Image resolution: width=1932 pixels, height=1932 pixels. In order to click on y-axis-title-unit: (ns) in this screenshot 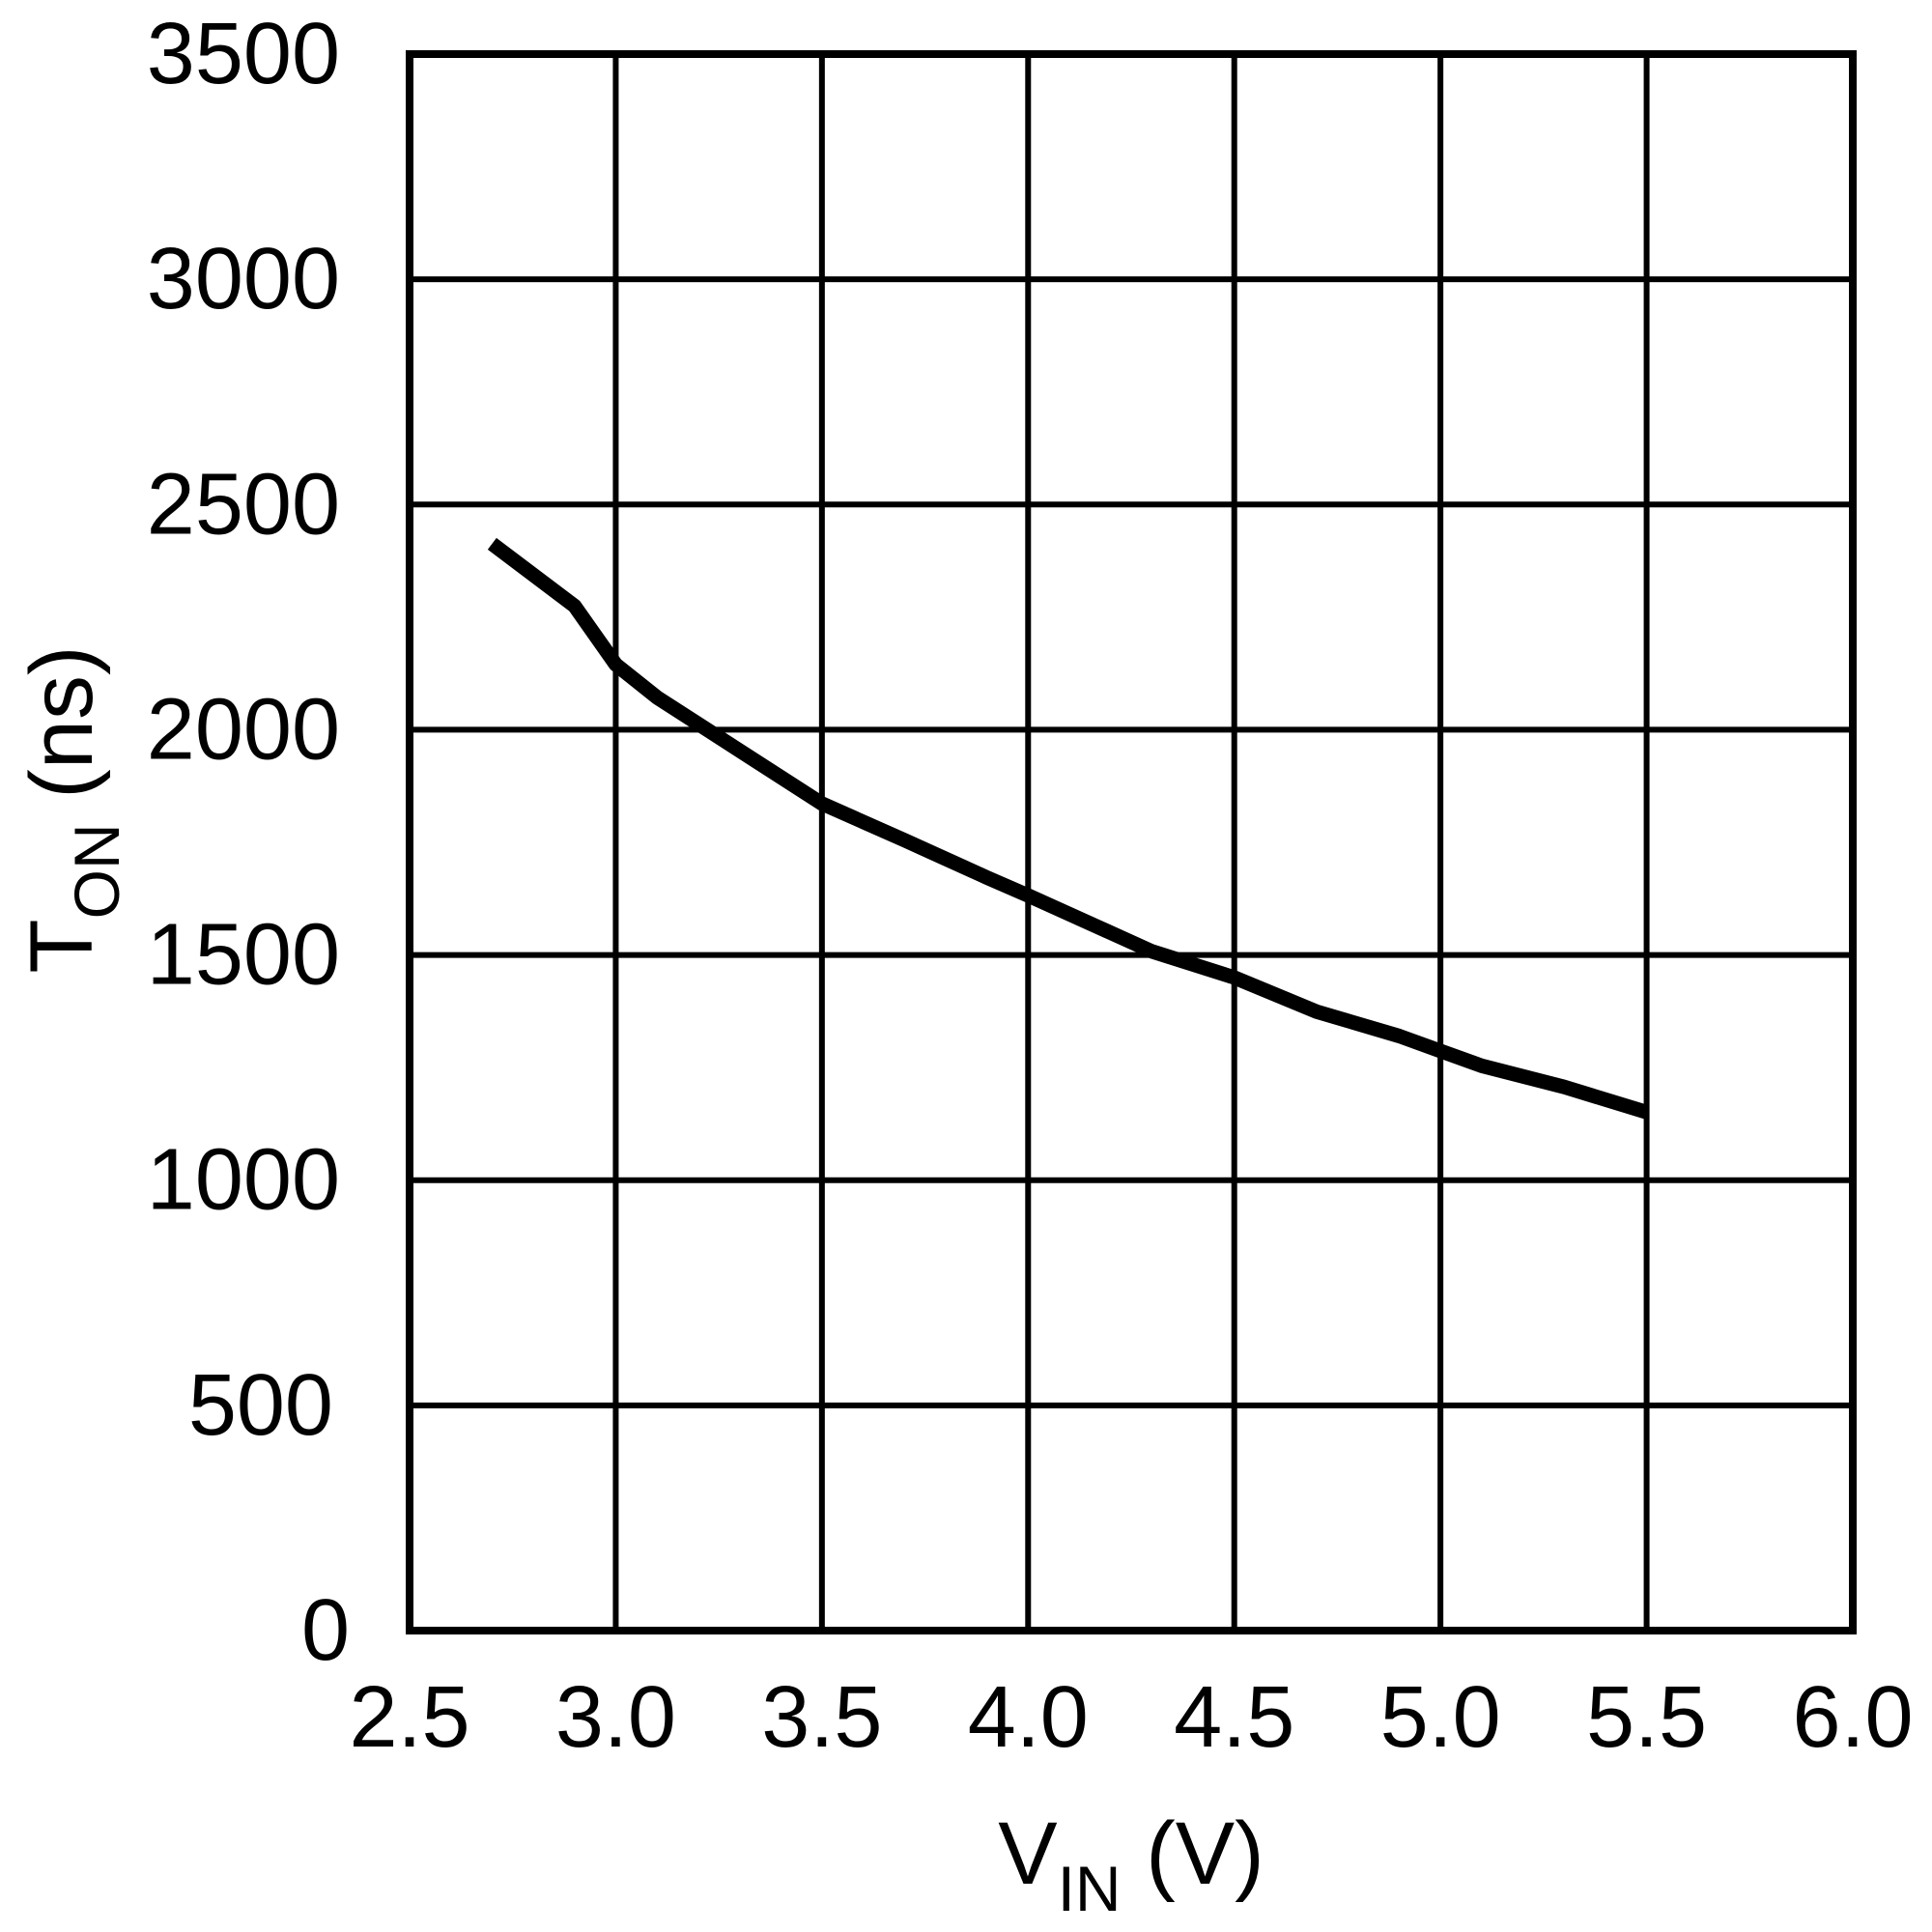, I will do `click(62, 734)`.